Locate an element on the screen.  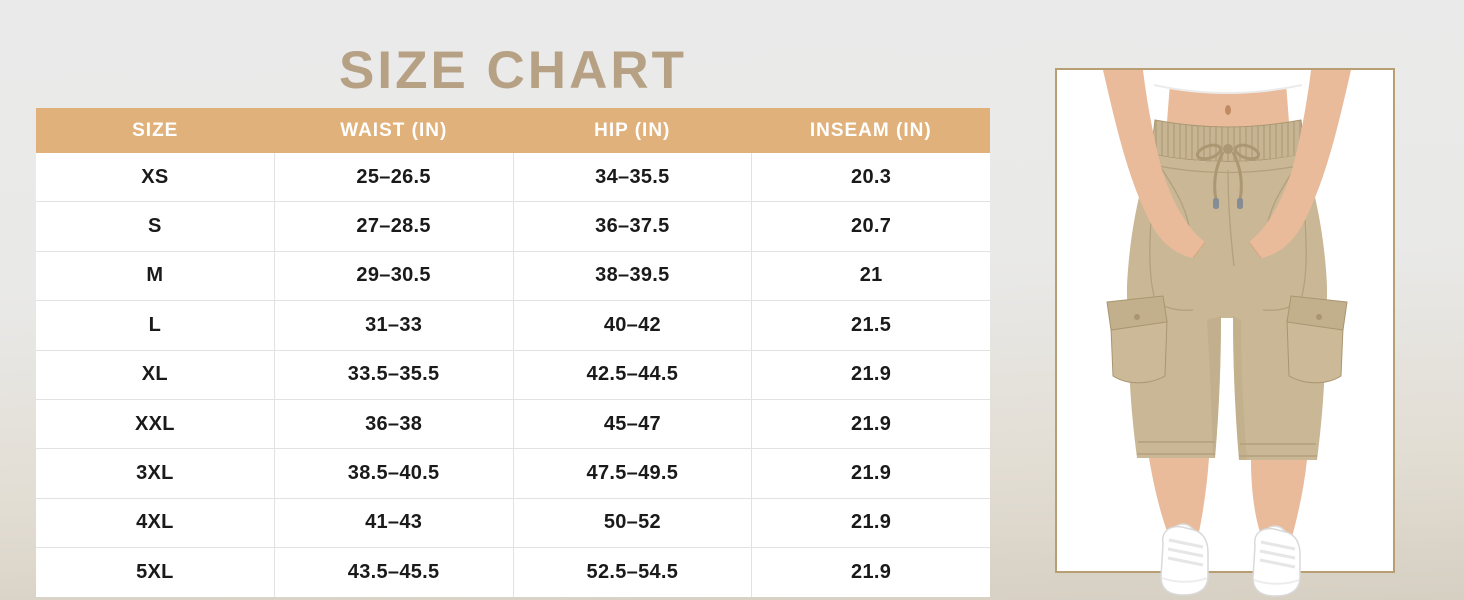
table-cell: 21.5 is located at coordinates (870, 325).